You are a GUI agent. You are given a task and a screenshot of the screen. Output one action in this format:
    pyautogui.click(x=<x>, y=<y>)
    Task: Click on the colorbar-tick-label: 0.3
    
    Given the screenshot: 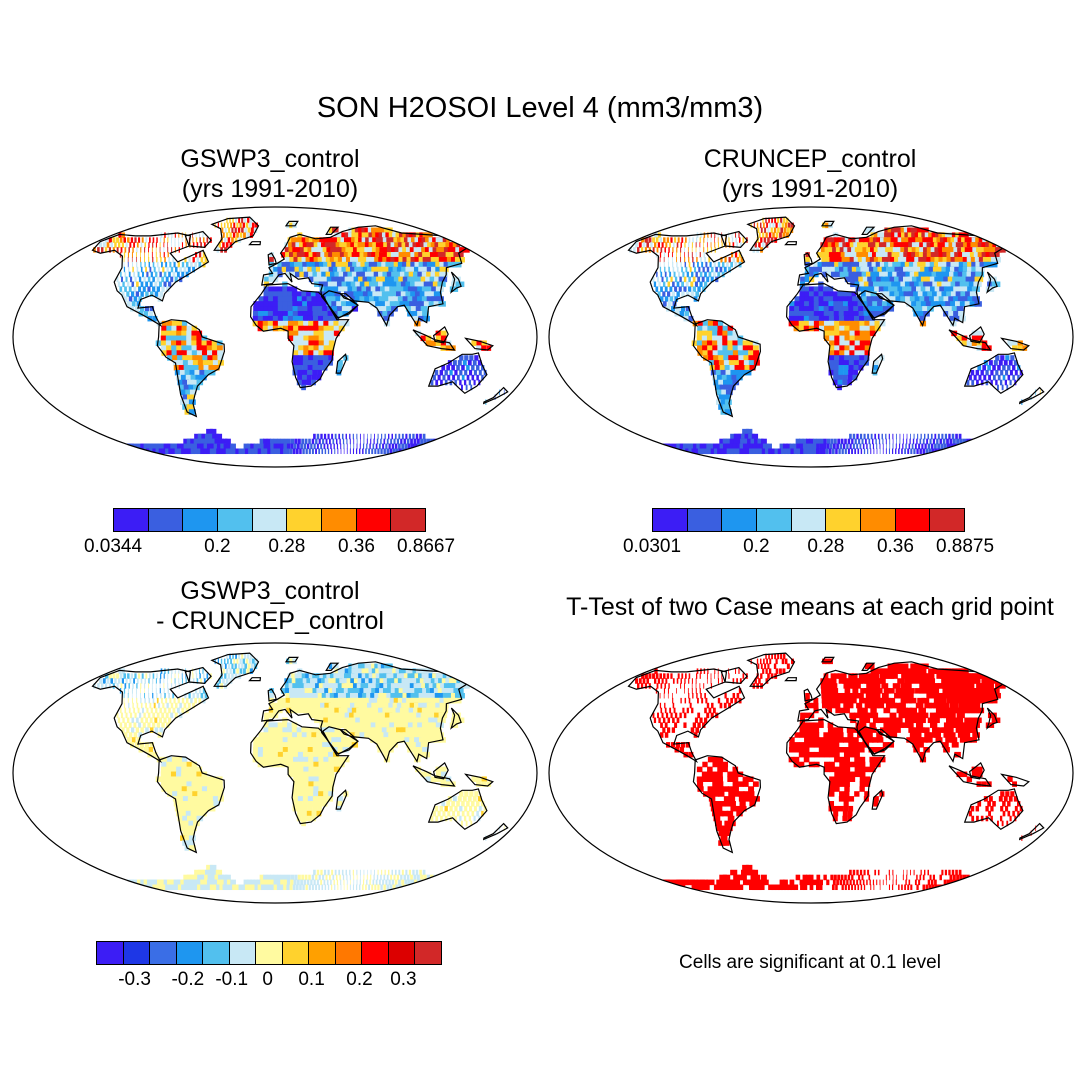 What is the action you would take?
    pyautogui.click(x=403, y=979)
    